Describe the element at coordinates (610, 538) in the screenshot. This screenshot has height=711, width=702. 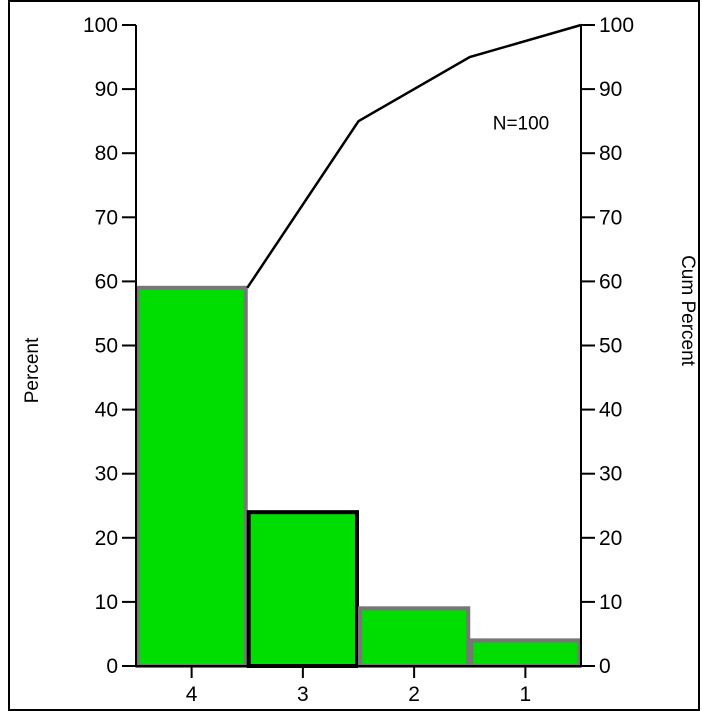
I see `y-tick-label-right: 20` at that location.